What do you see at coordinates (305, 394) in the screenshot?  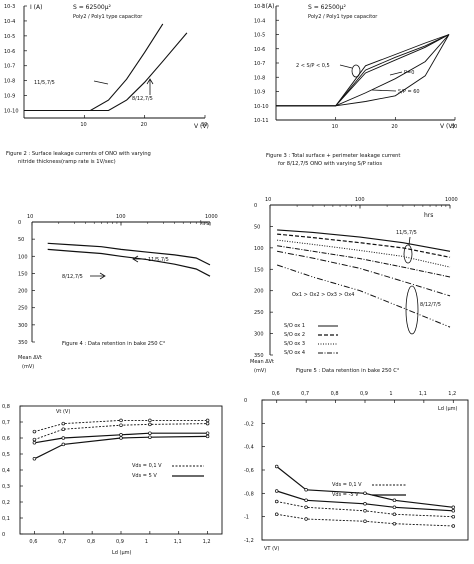 I see `figure-7-x-tick-label: 0,7` at bounding box center [305, 394].